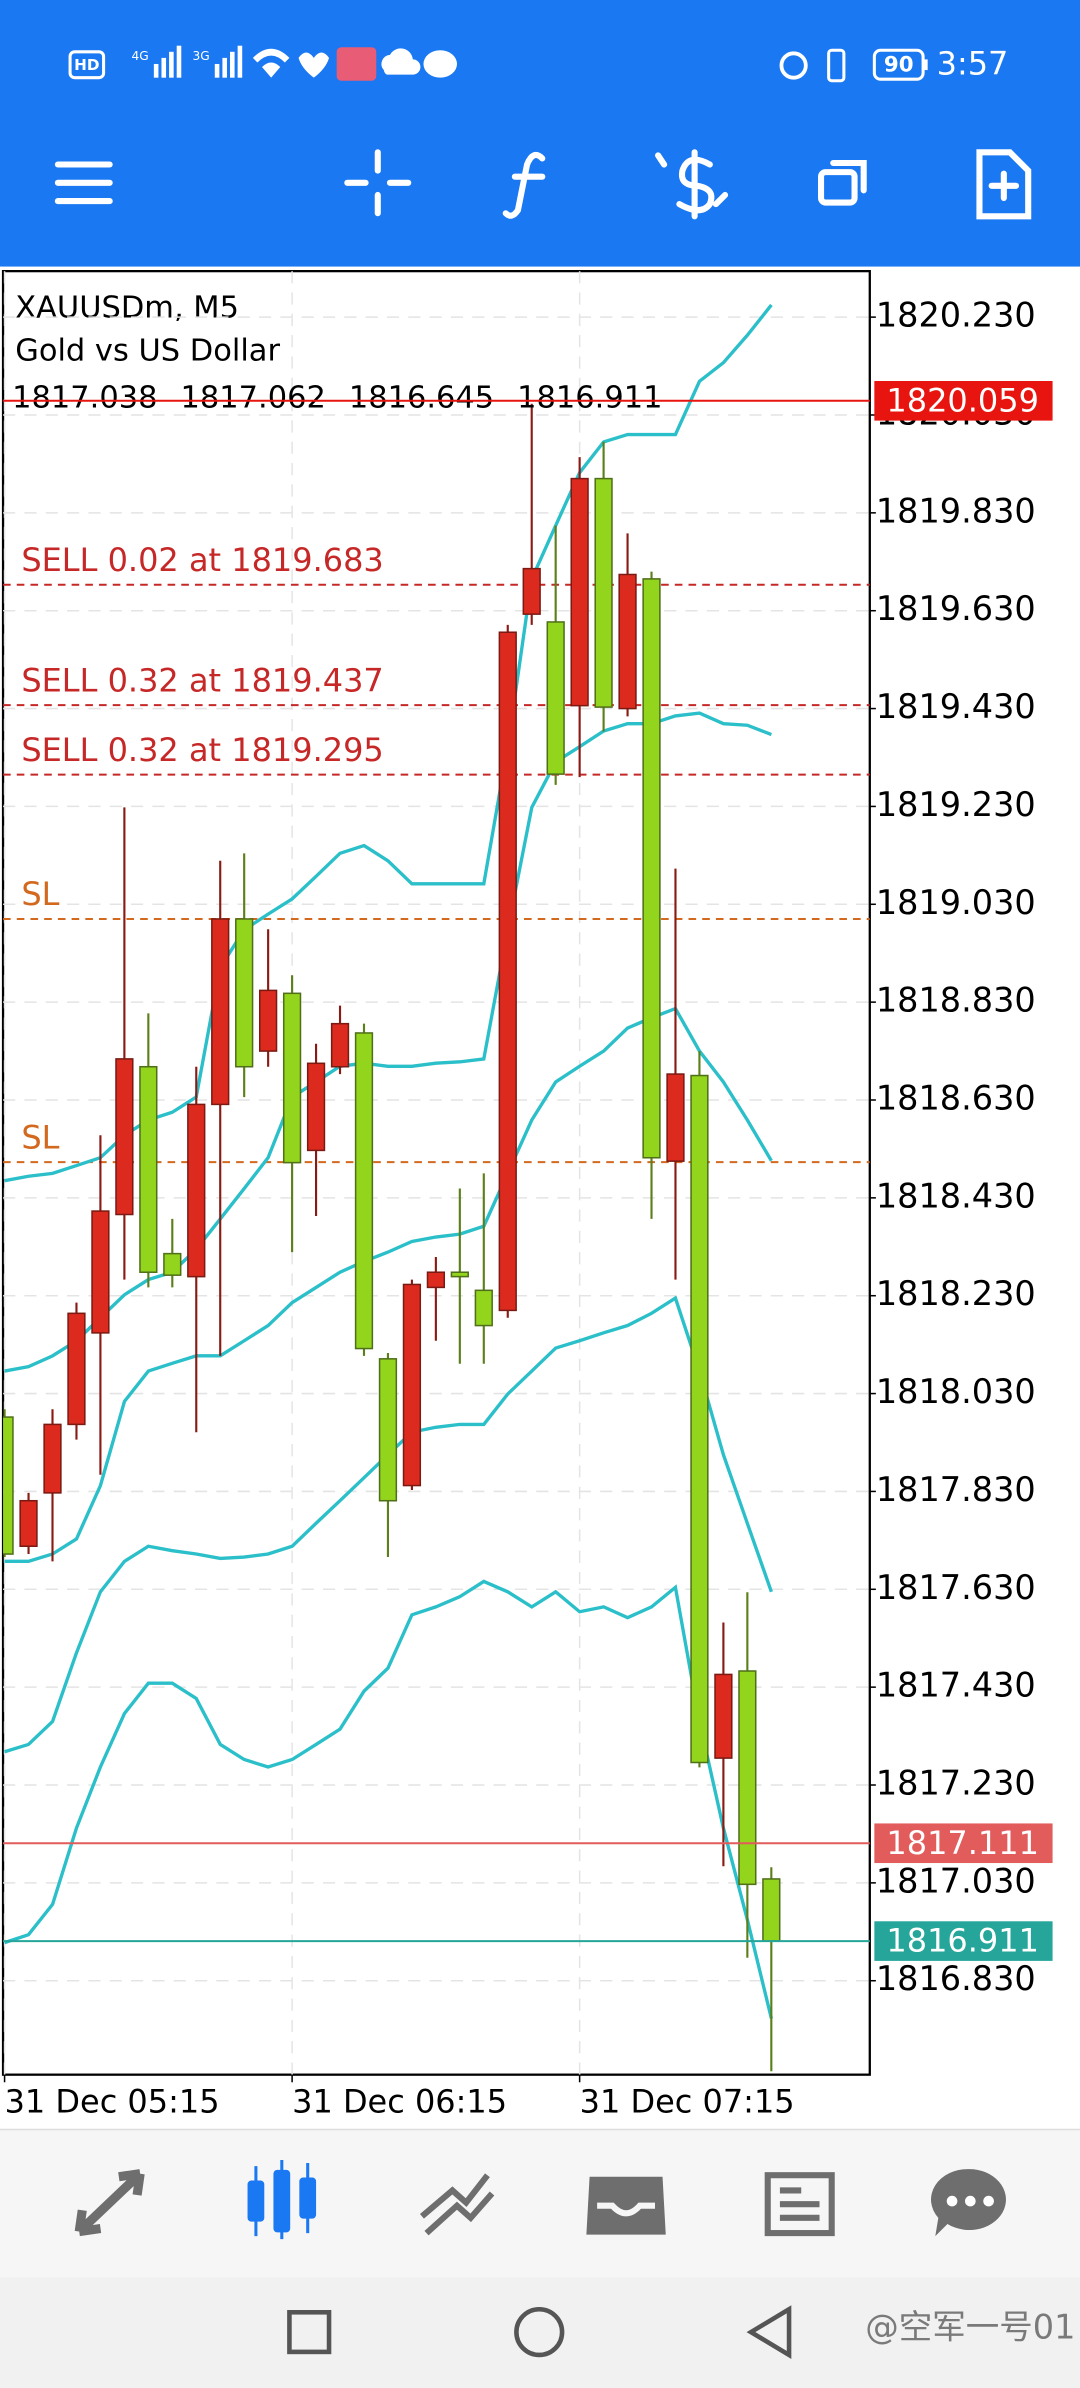 This screenshot has height=2388, width=1080. What do you see at coordinates (956, 706) in the screenshot?
I see `y-tick-label: 1819.430` at bounding box center [956, 706].